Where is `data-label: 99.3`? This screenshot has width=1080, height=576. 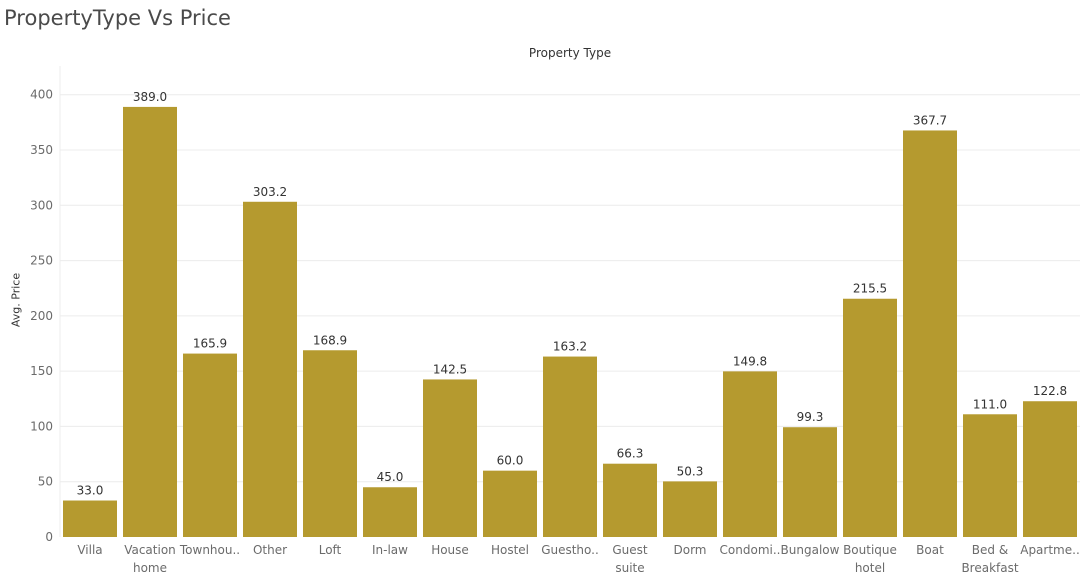 data-label: 99.3 is located at coordinates (810, 417).